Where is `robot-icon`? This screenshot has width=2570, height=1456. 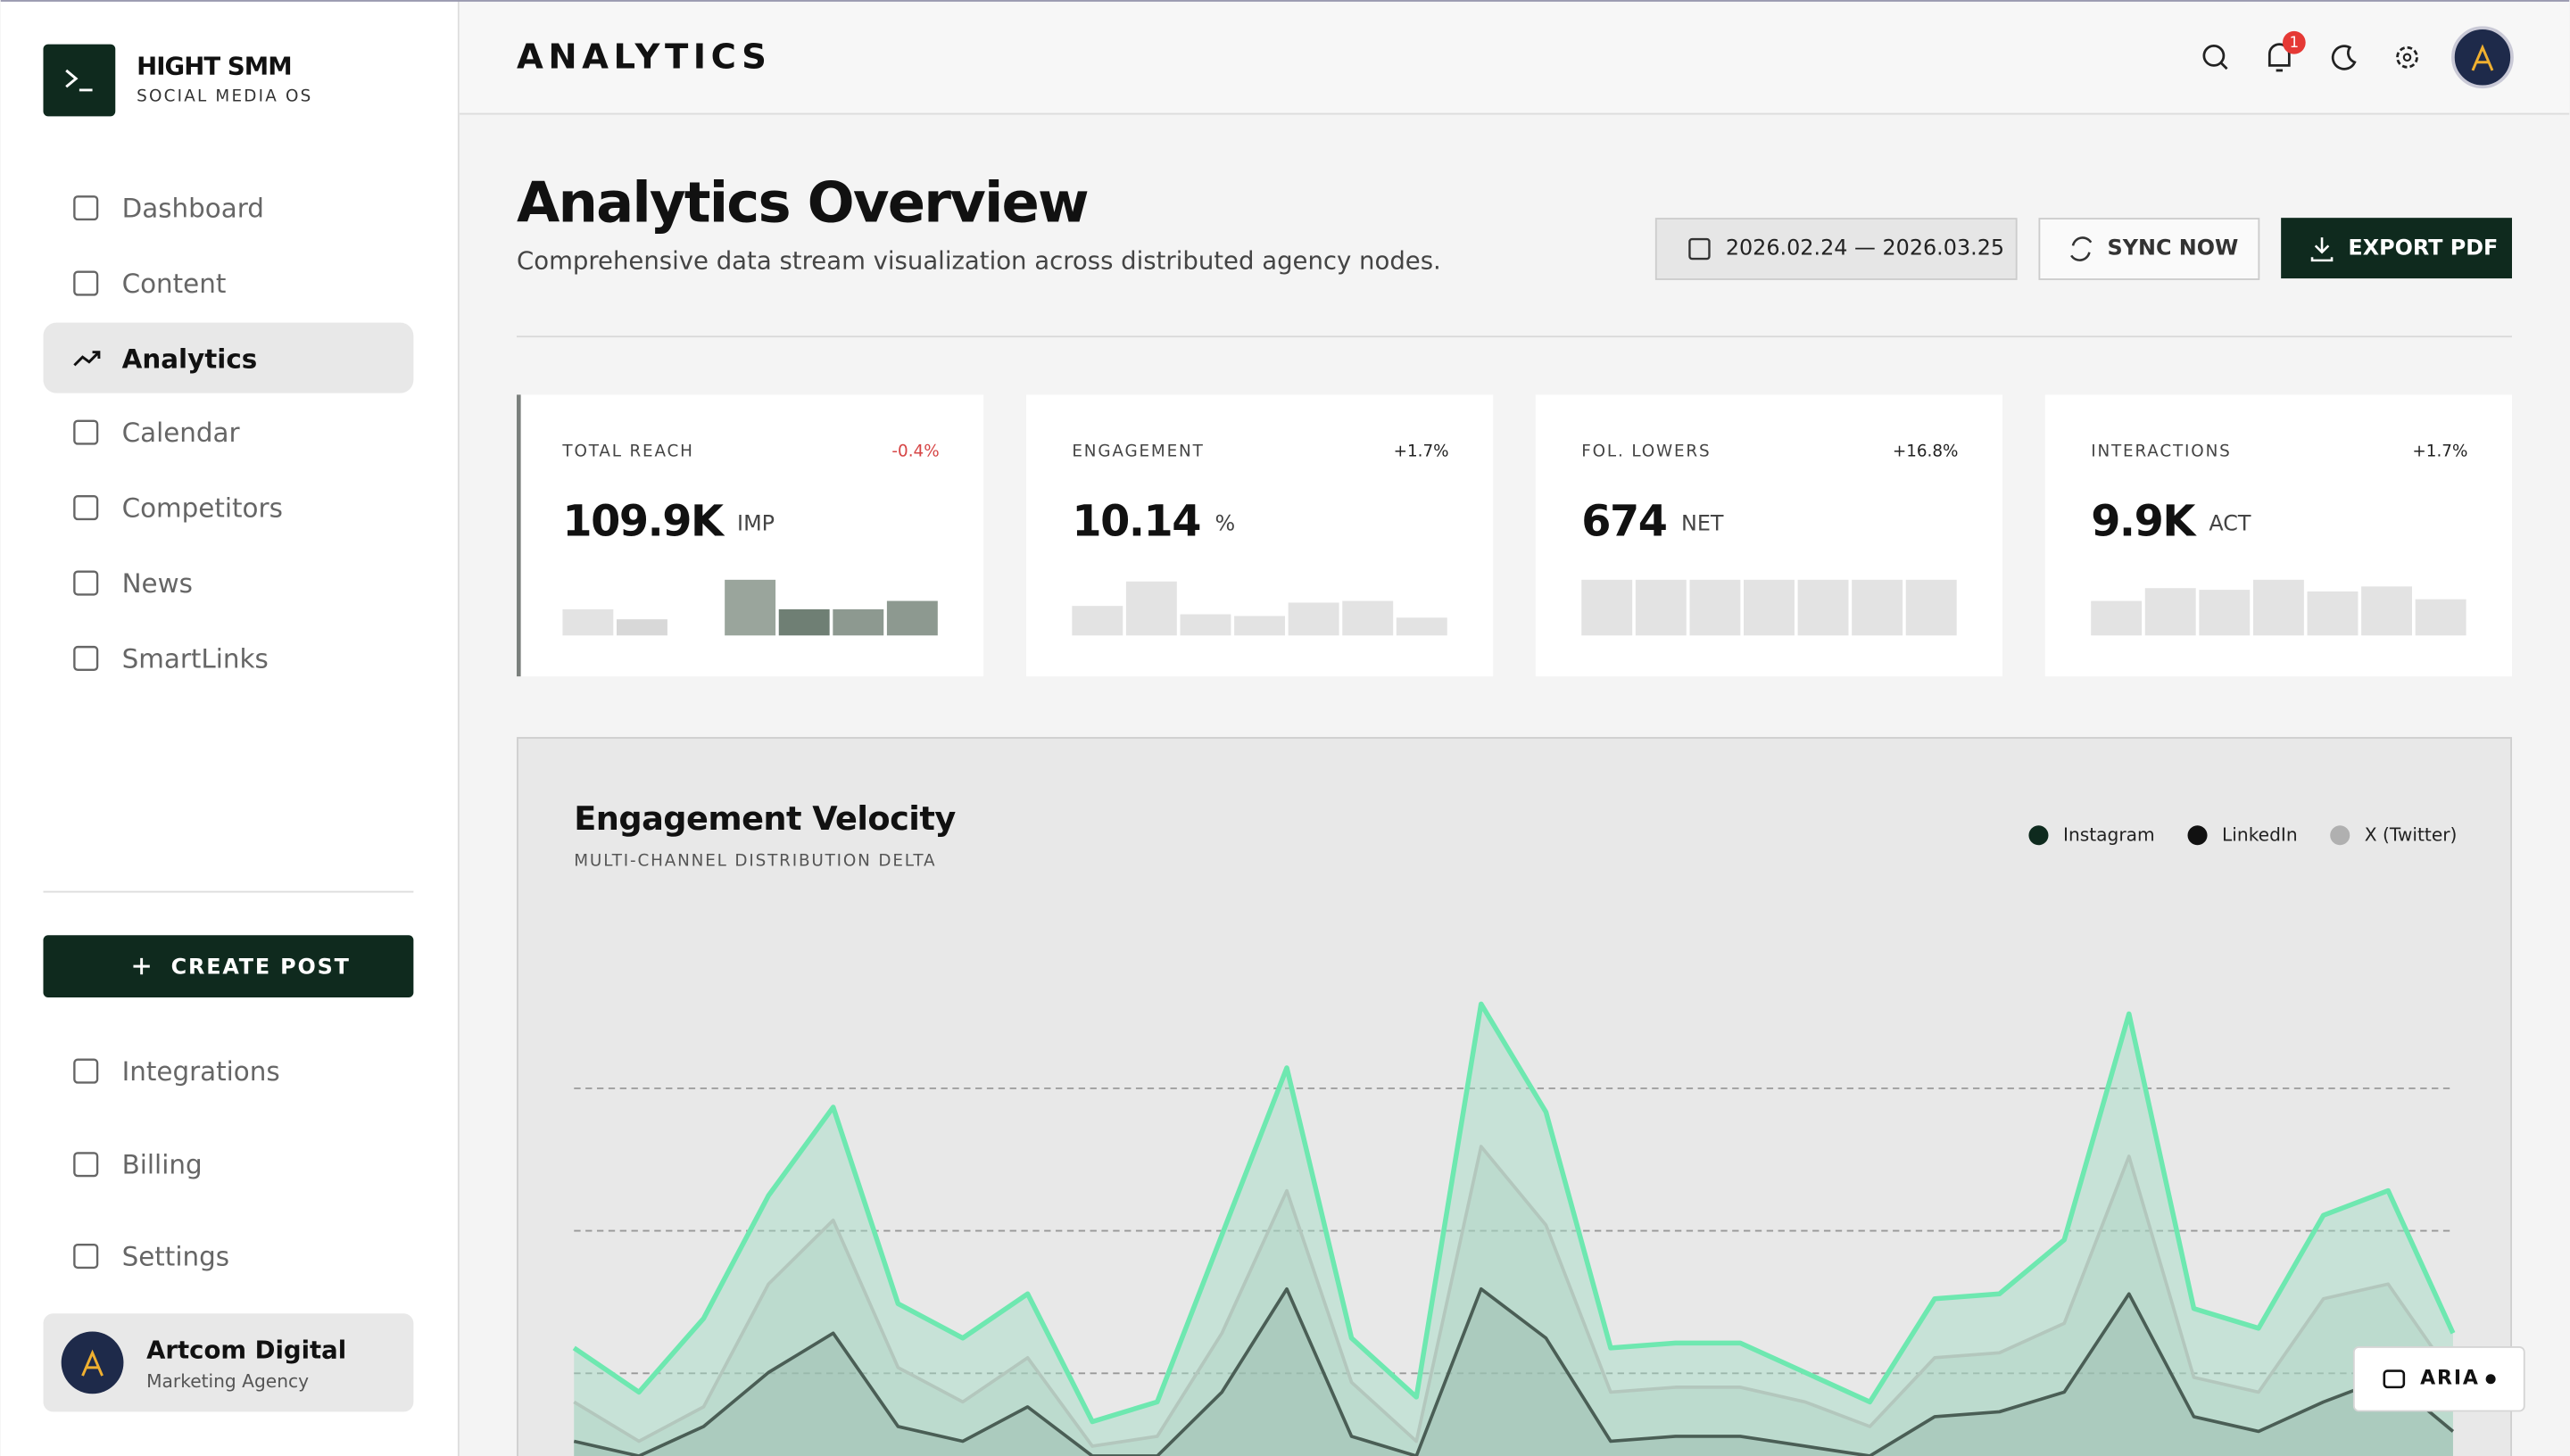
robot-icon is located at coordinates (2394, 1379).